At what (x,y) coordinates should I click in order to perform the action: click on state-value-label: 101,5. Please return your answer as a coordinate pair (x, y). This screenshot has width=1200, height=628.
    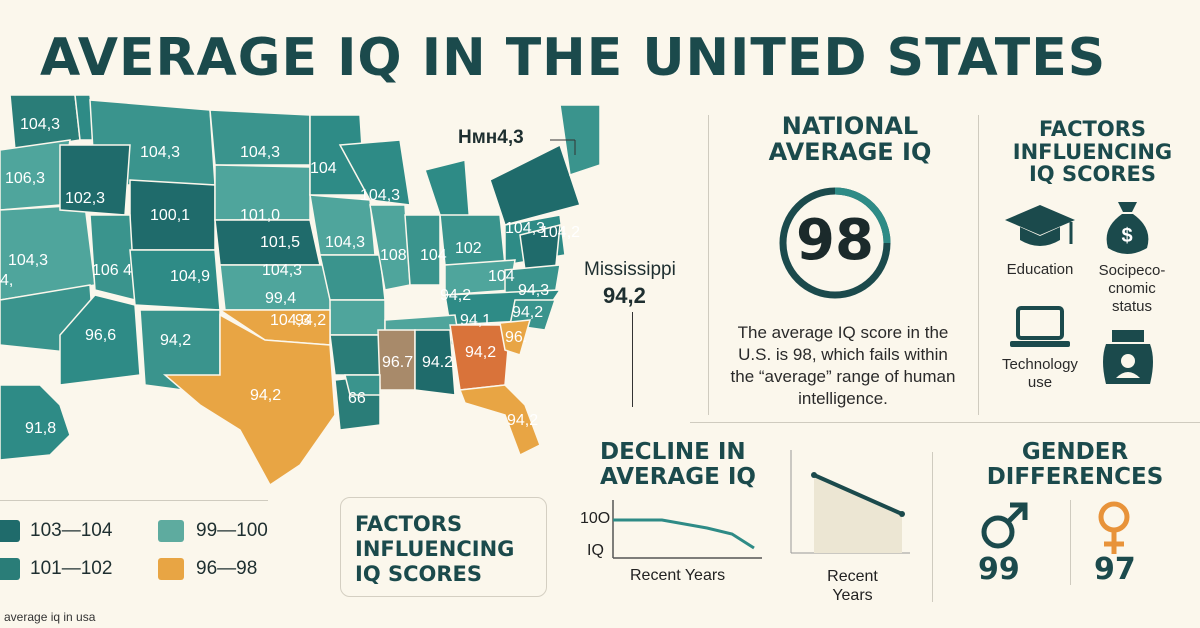
    Looking at the image, I should click on (280, 242).